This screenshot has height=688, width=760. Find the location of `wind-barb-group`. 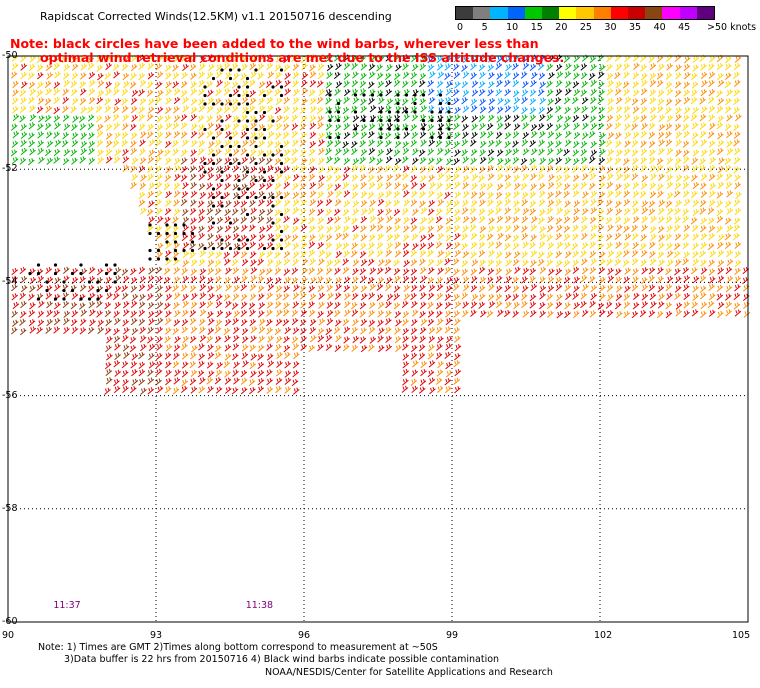

wind-barb-group is located at coordinates (486, 84).